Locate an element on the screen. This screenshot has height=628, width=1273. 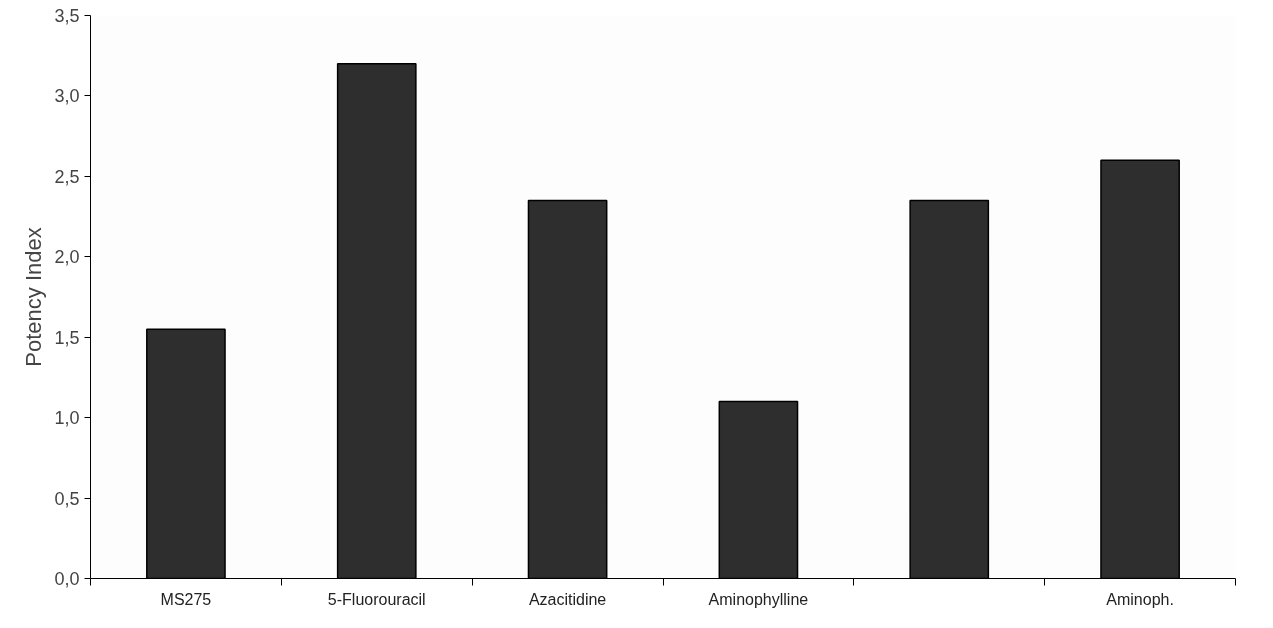
x-tick-label: MS275 is located at coordinates (186, 599).